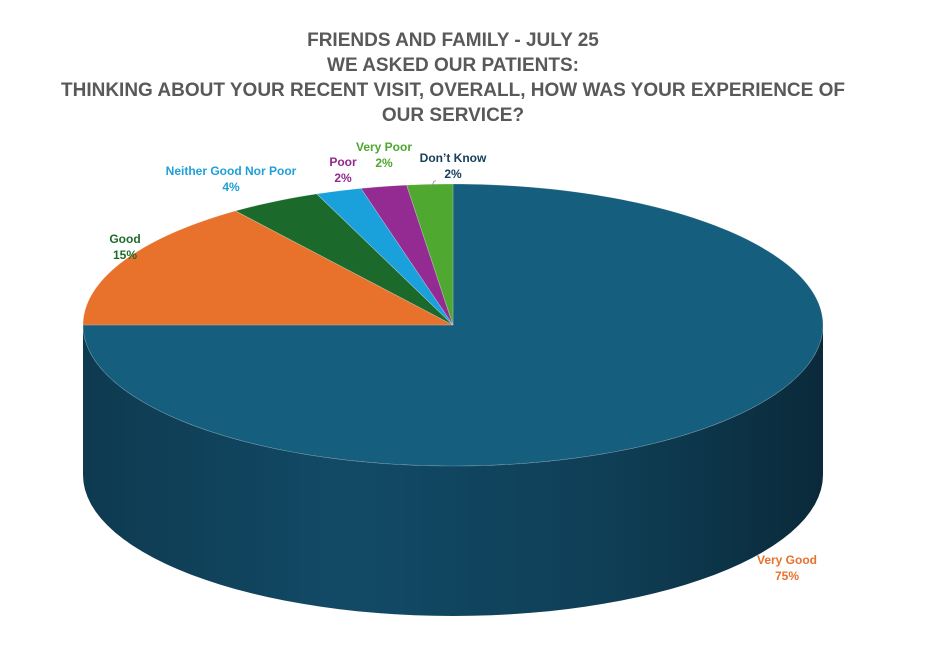 The height and width of the screenshot is (666, 930). Describe the element at coordinates (453, 40) in the screenshot. I see `title-line-1: FRIENDS AND FAMILY - JULY 25` at that location.